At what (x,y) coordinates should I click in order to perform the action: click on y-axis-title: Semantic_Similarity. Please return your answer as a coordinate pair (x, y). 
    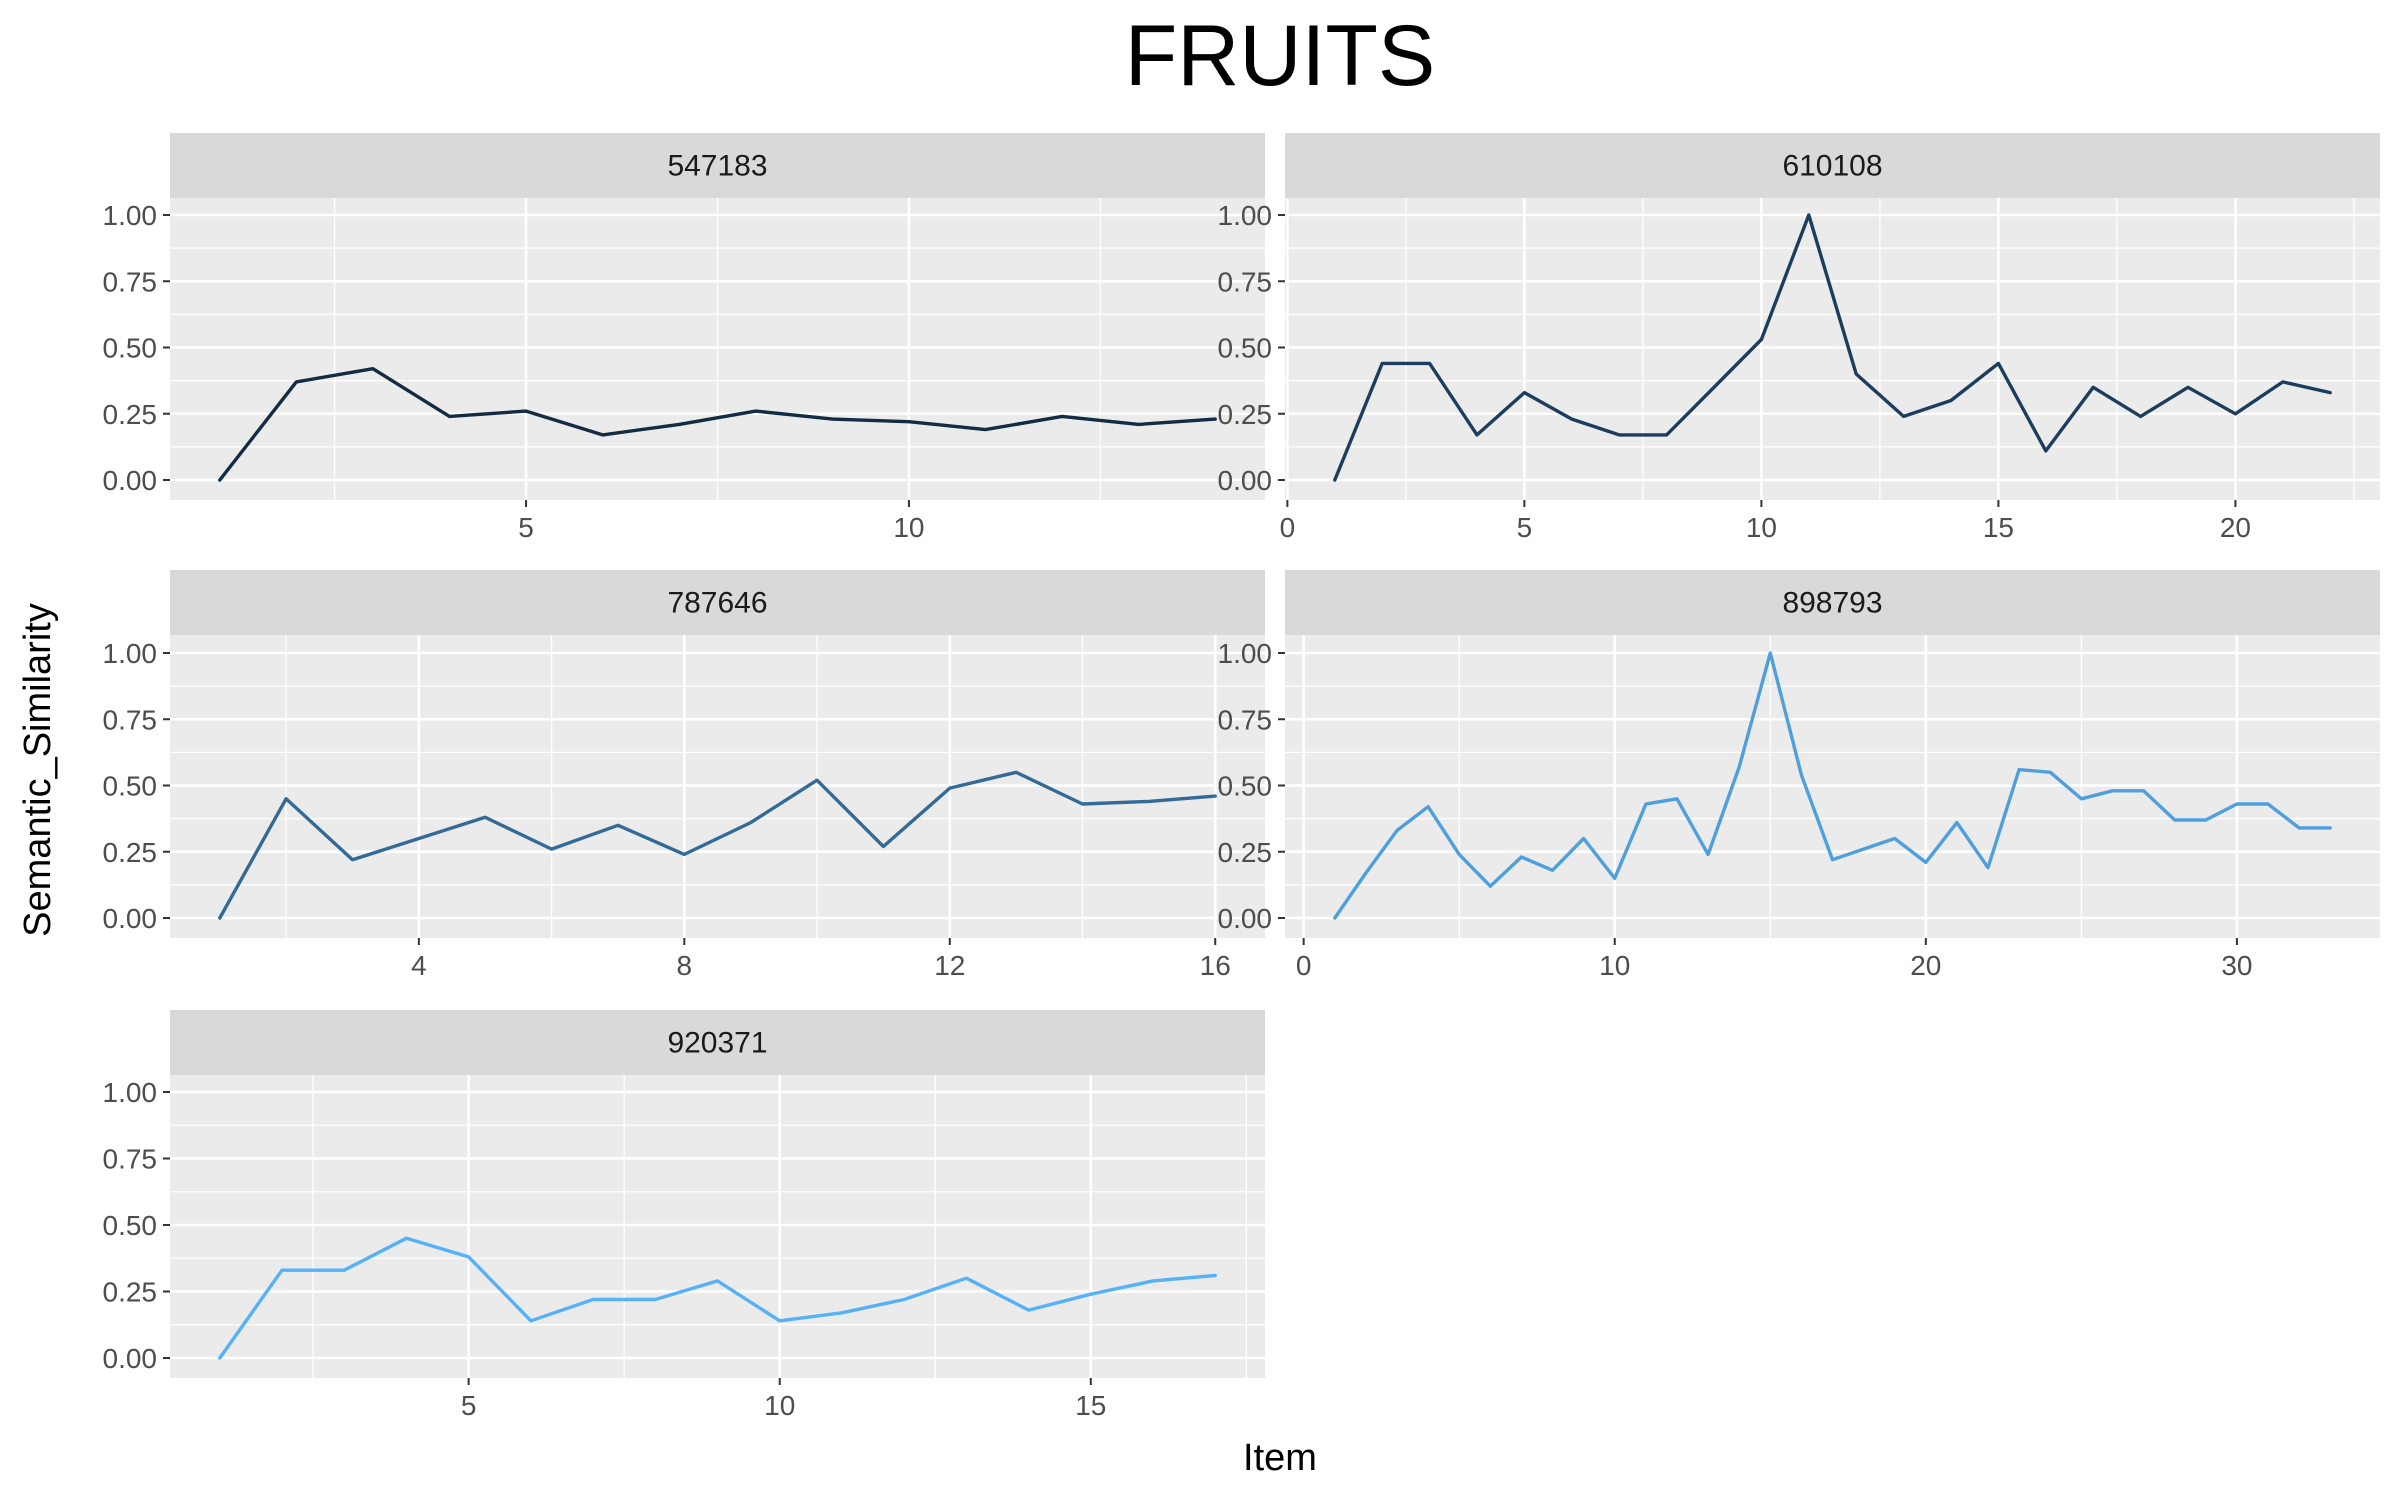
    Looking at the image, I should click on (38, 770).